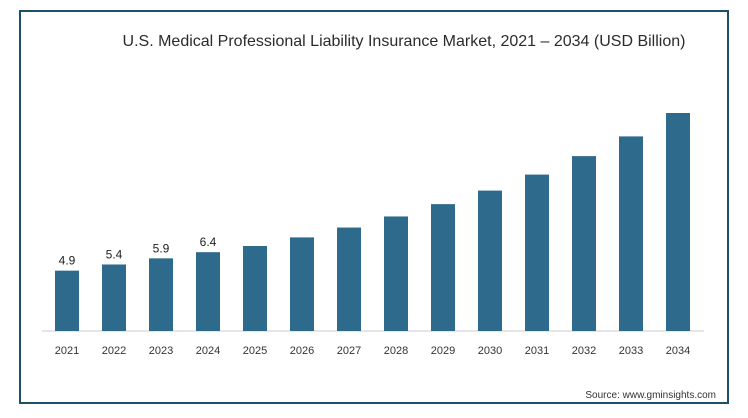  Describe the element at coordinates (255, 351) in the screenshot. I see `x-tick-label: 2025` at that location.